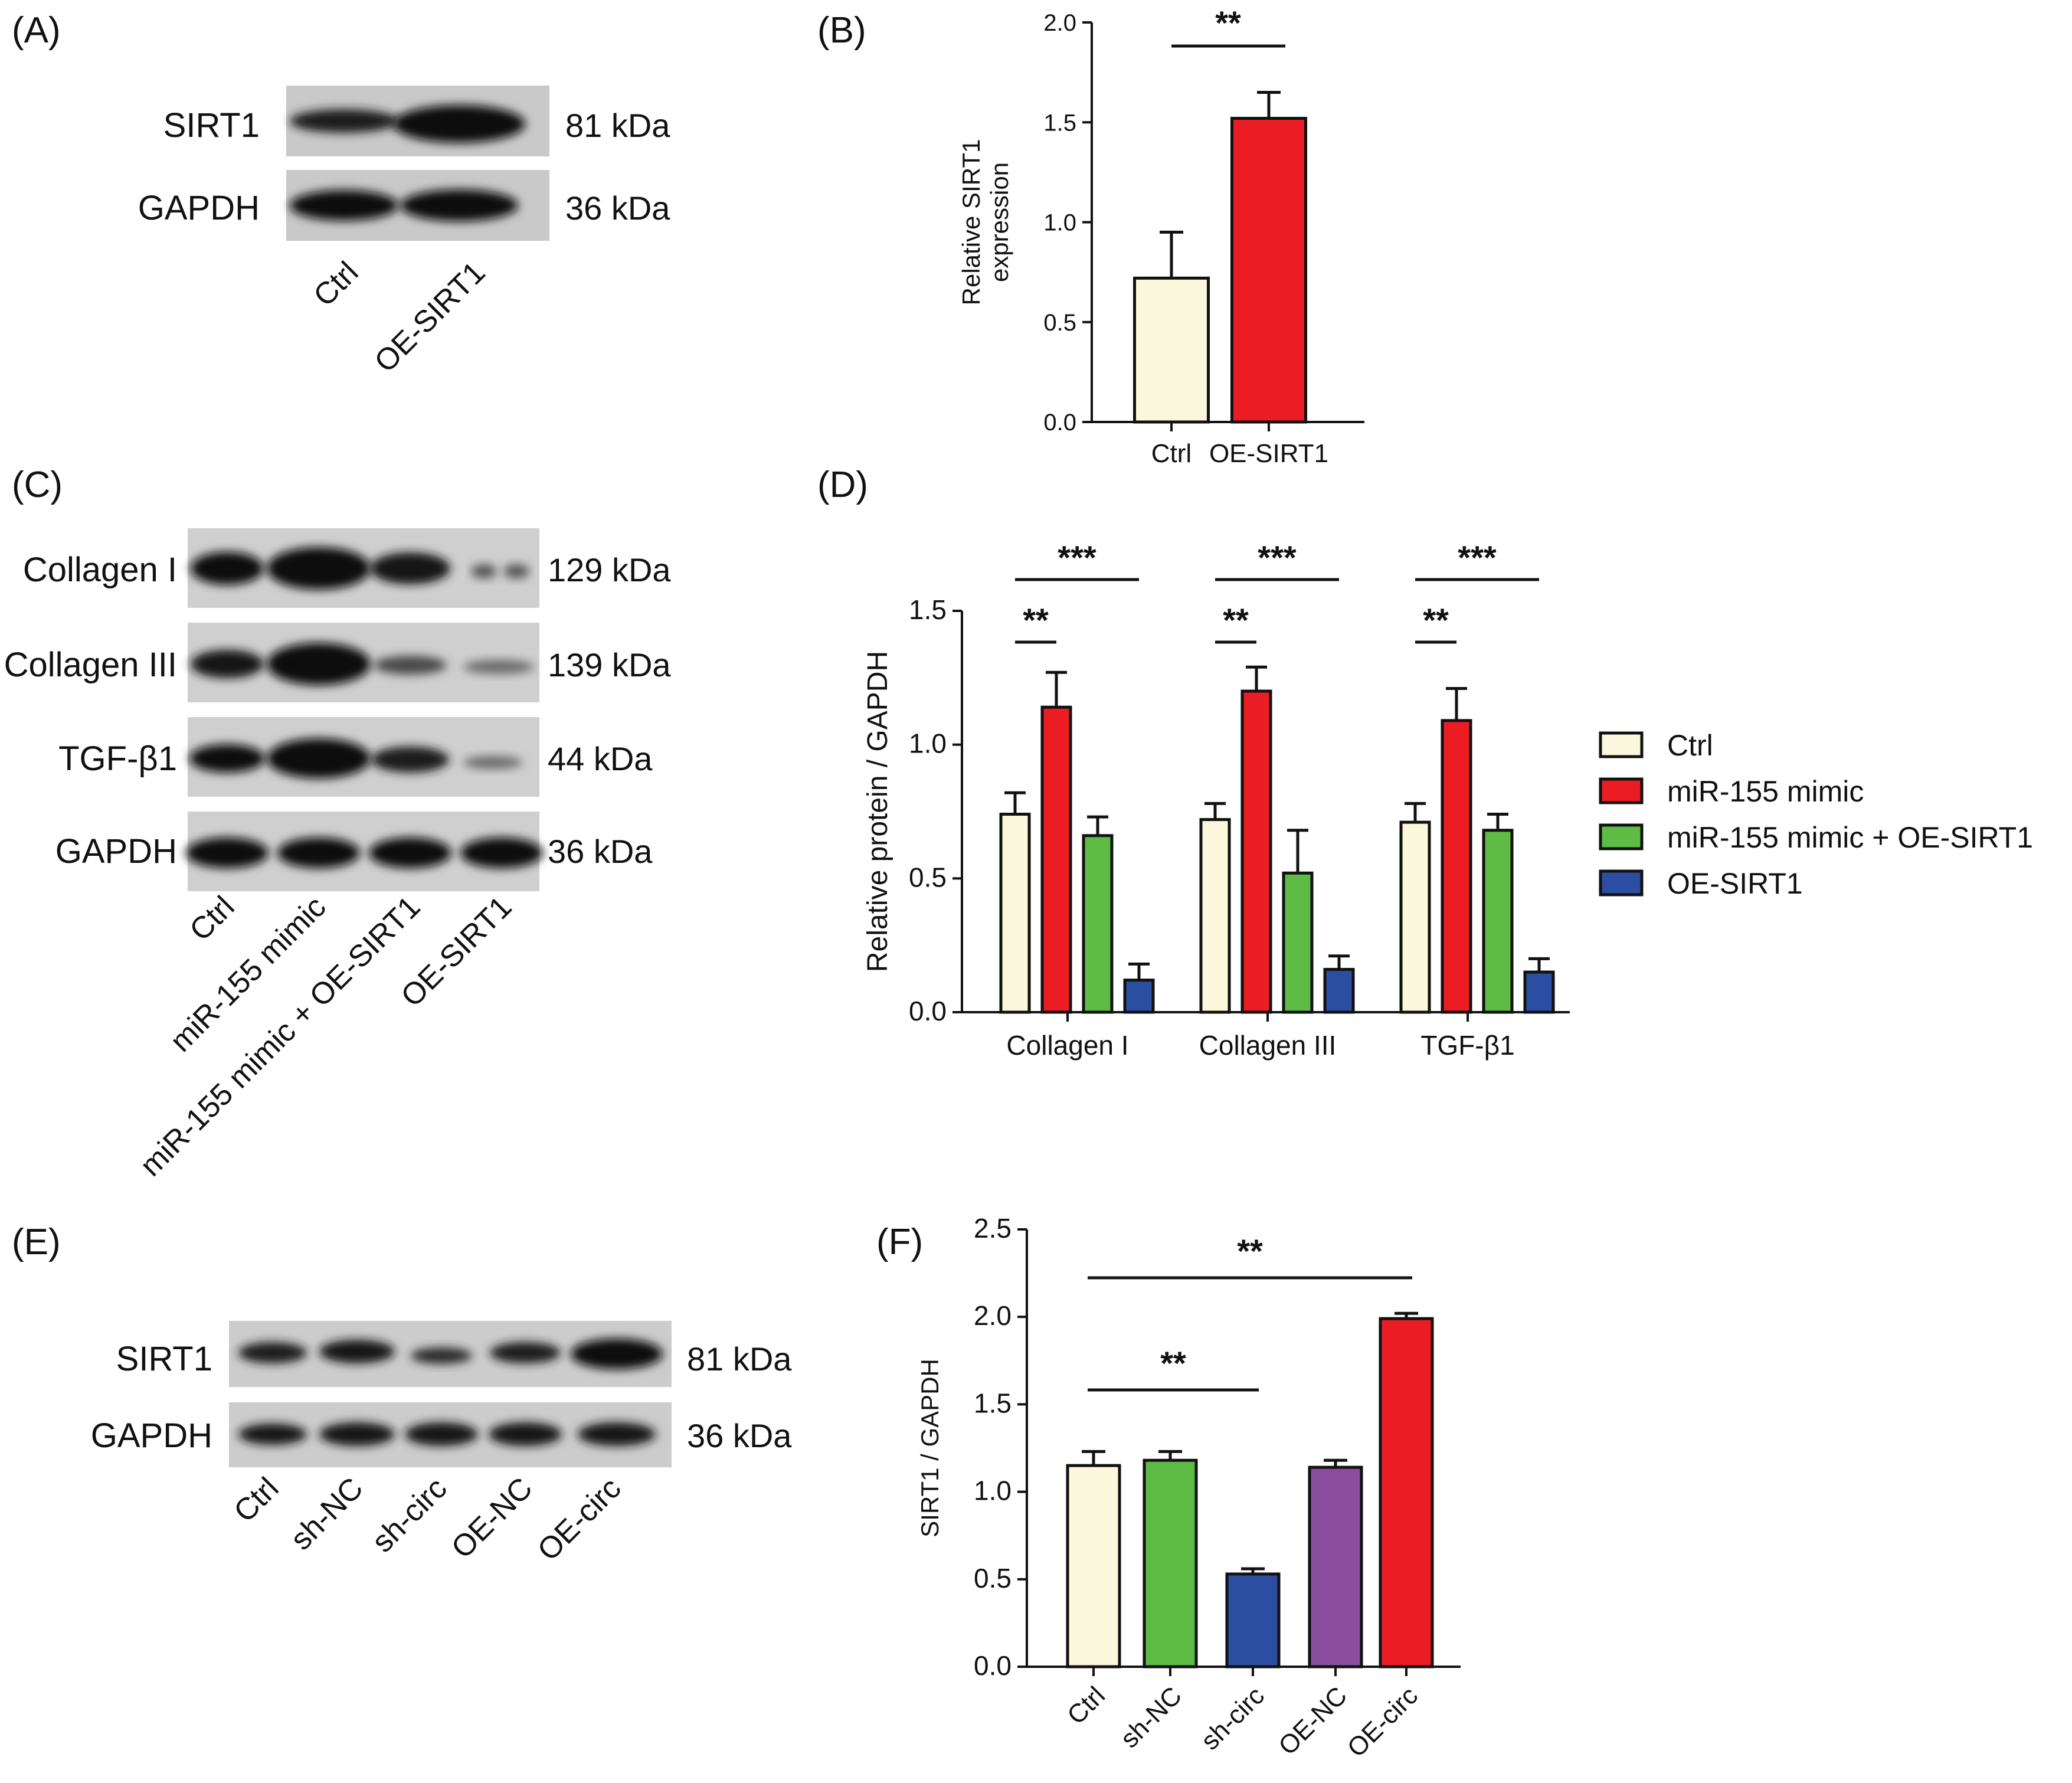 The image size is (2072, 1783). Describe the element at coordinates (1253, 1620) in the screenshot. I see `bar-sh-circ` at that location.